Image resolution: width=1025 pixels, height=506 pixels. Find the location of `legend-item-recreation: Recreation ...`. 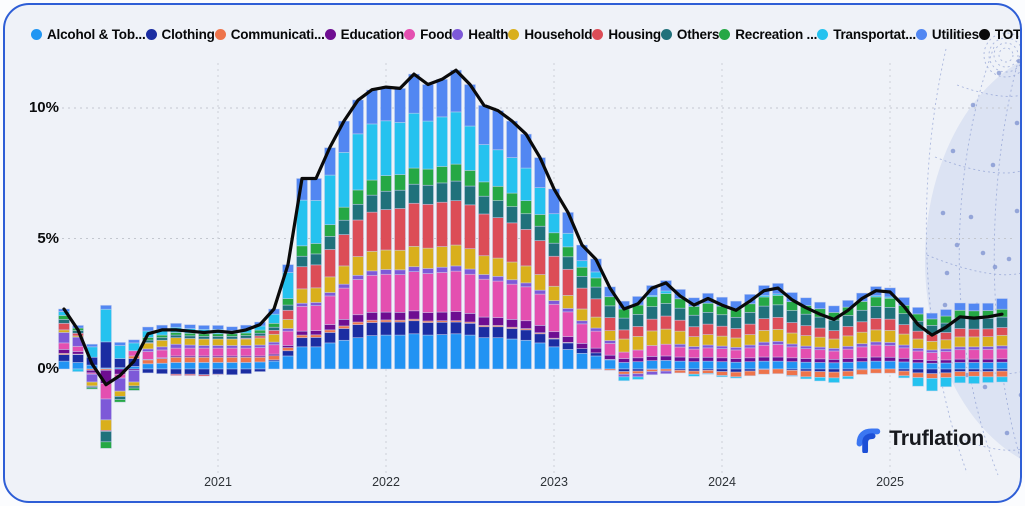

legend-item-recreation: Recreation ... is located at coordinates (768, 34).